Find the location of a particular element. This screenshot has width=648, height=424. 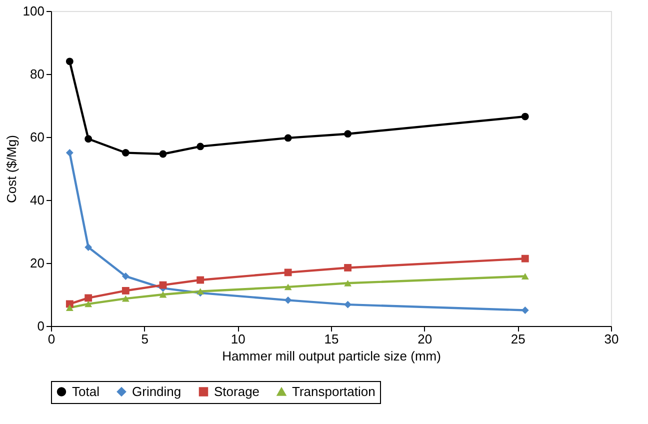

x-tick-label: 15 is located at coordinates (331, 339).